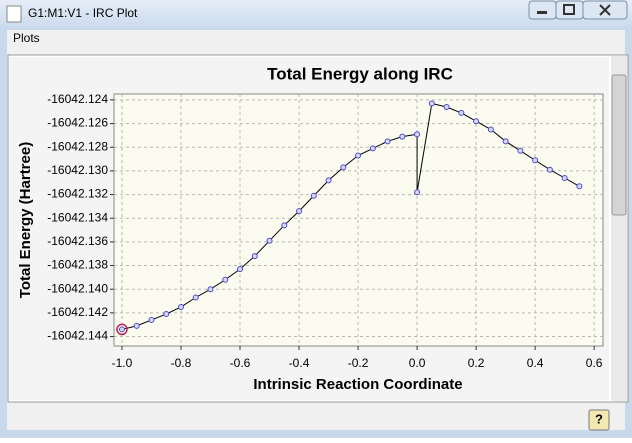 This screenshot has height=443, width=632. I want to click on maximize-icon, so click(569, 9).